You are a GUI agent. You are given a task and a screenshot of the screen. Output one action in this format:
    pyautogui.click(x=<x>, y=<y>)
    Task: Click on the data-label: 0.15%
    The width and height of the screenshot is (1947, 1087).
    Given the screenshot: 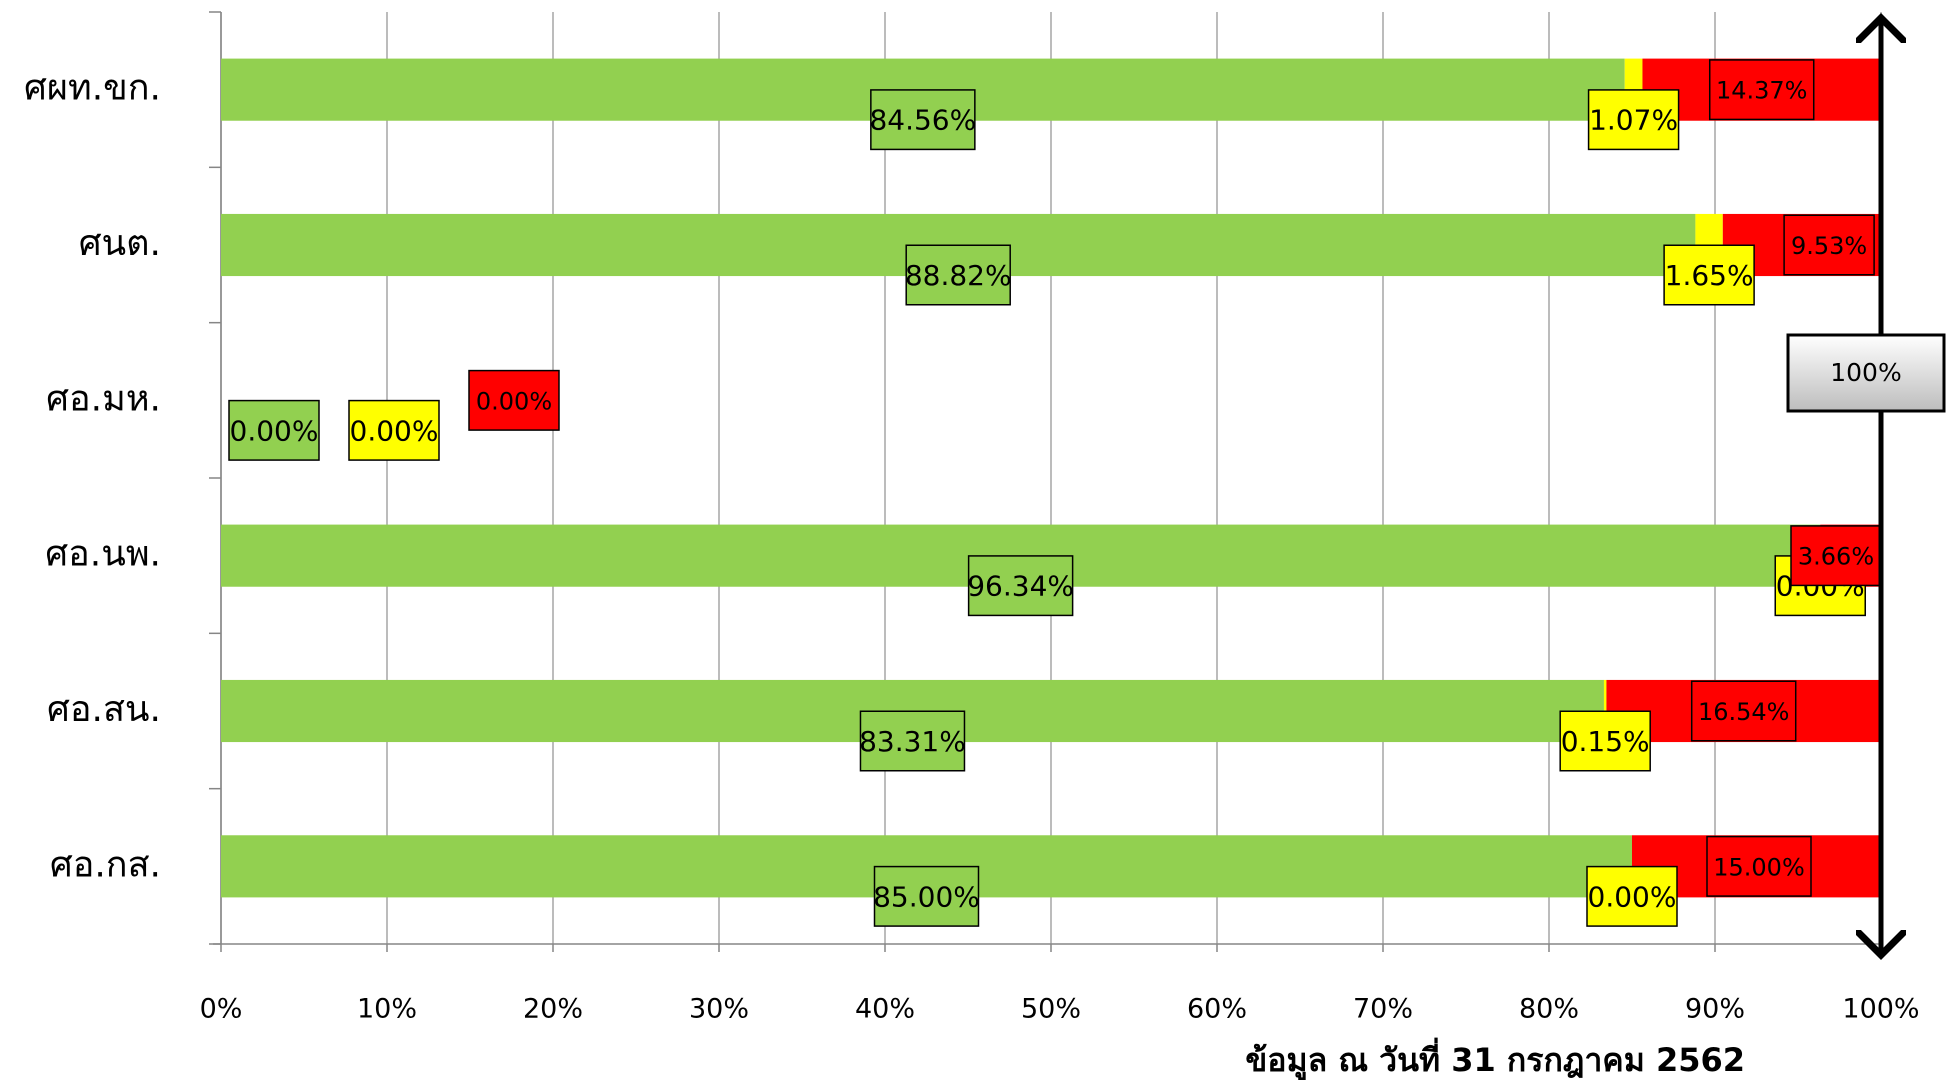 What is the action you would take?
    pyautogui.click(x=1605, y=741)
    